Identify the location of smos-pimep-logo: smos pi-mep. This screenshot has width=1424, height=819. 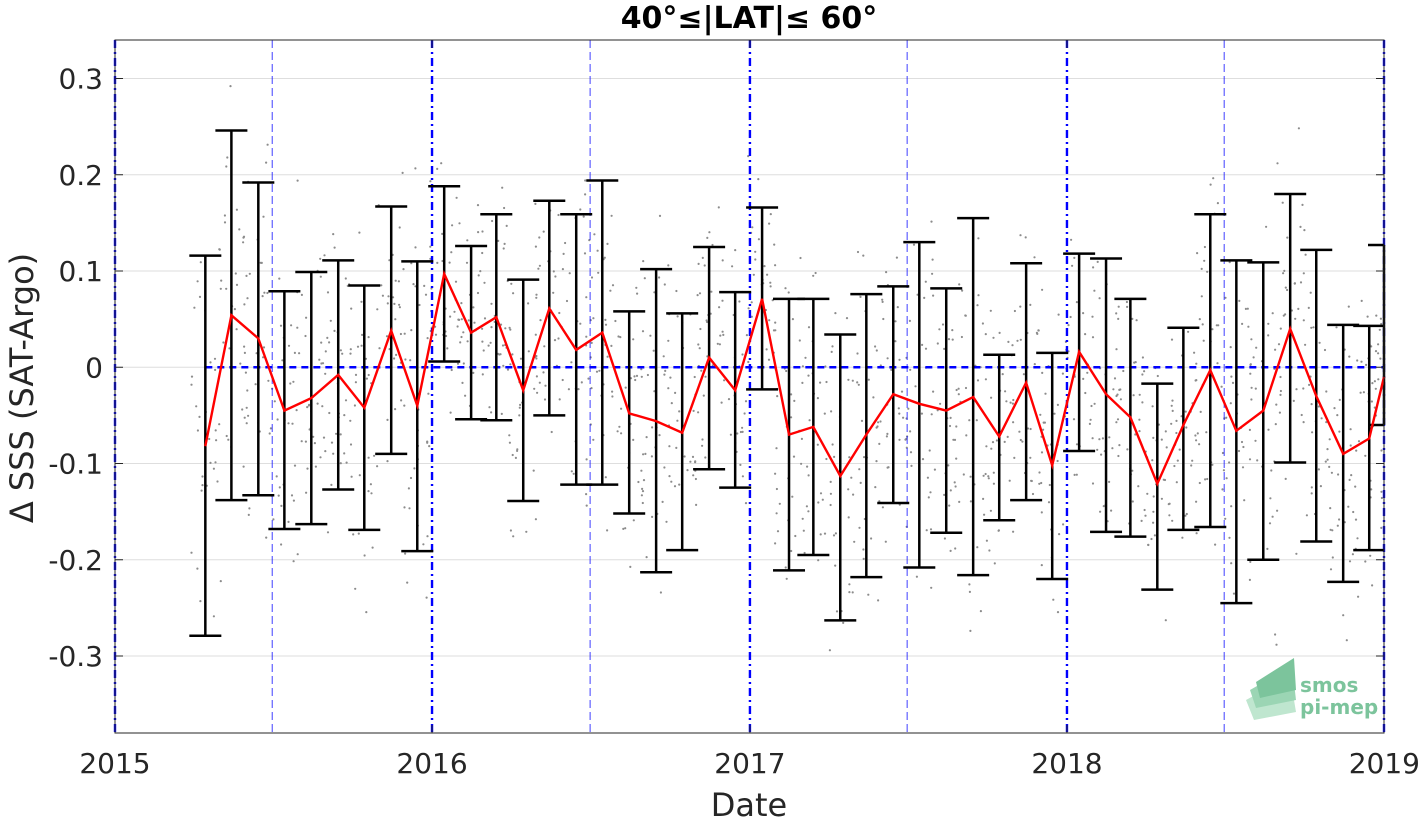
(1312, 689).